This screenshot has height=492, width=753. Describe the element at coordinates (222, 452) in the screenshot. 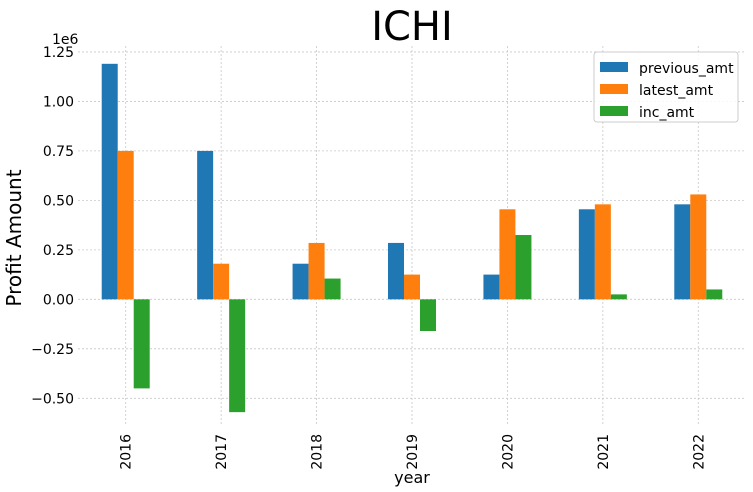

I see `x-tick-label: 2017` at that location.